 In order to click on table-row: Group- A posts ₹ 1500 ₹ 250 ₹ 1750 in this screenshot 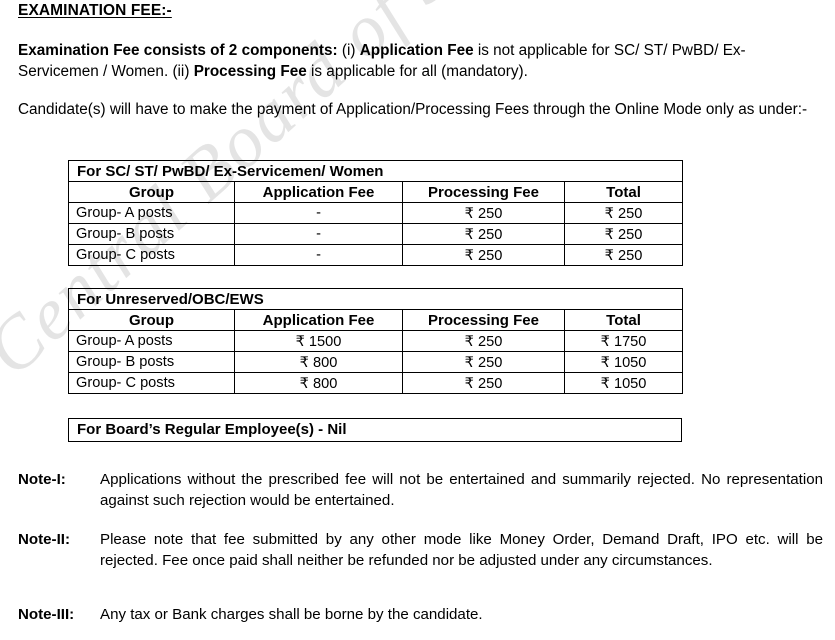, I will do `click(376, 341)`.